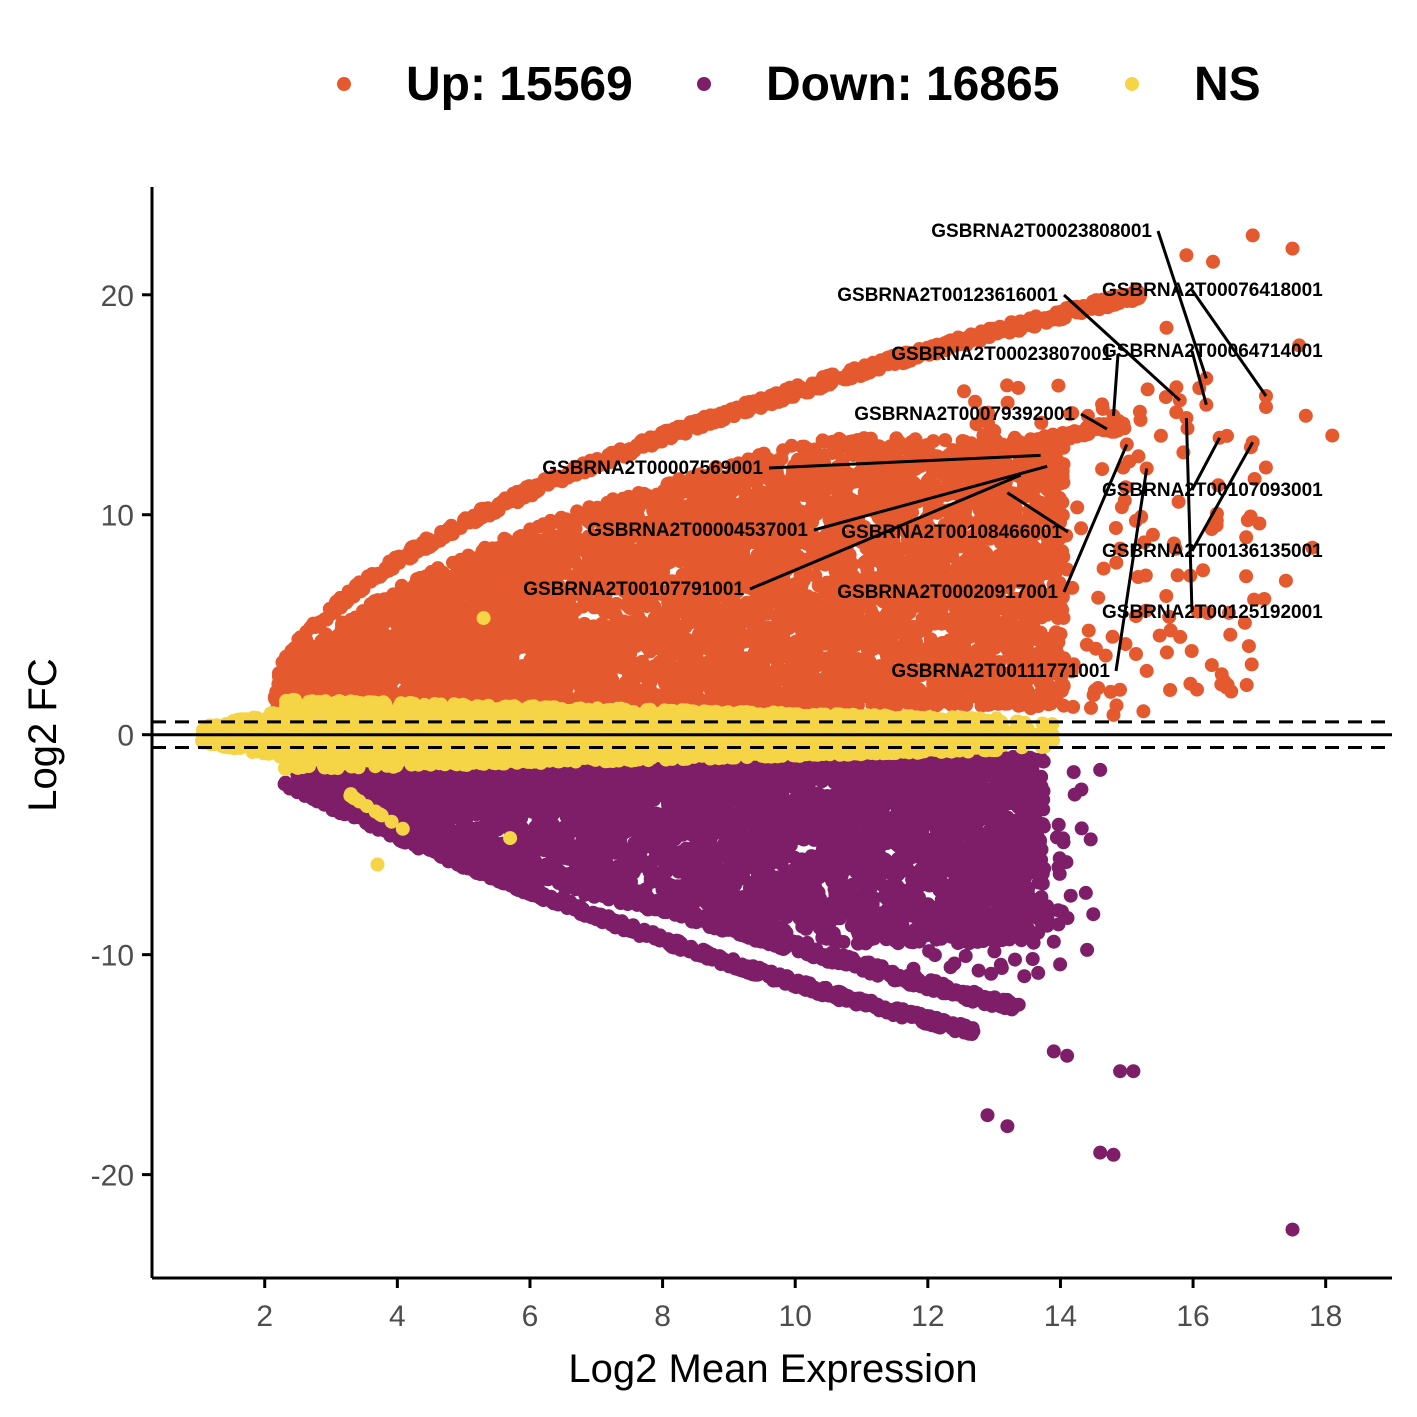  I want to click on legend-down-label: Down: 16865, so click(913, 84).